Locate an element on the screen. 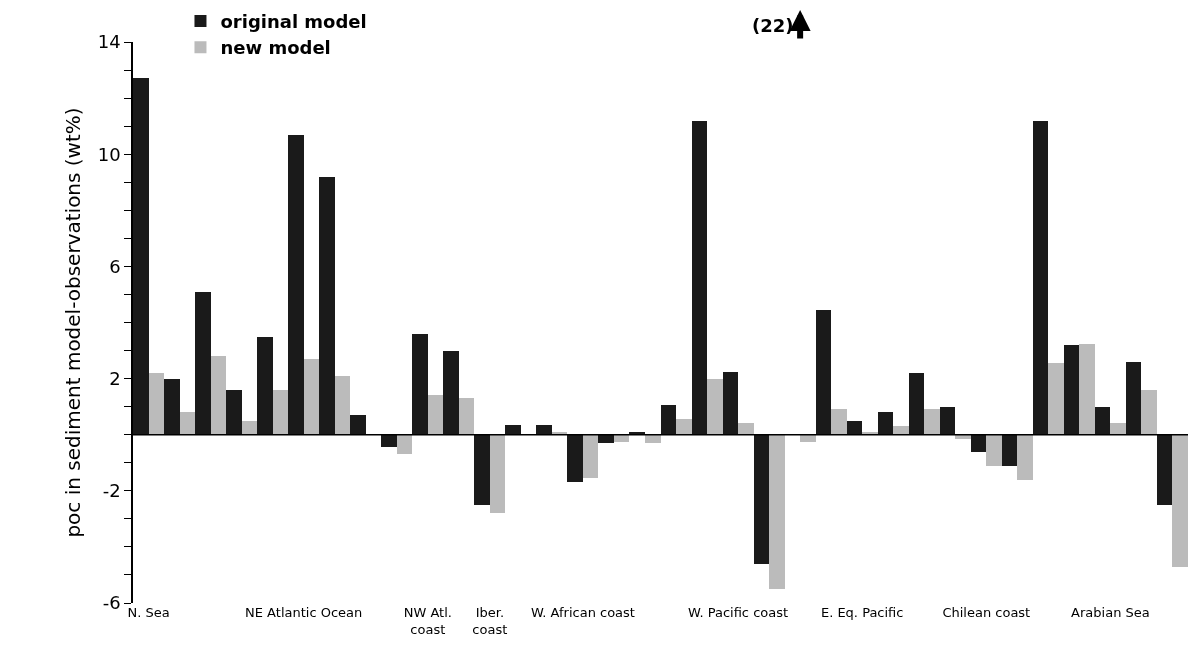 The image size is (1190, 645). y-tick-label: 2 is located at coordinates (115, 378).